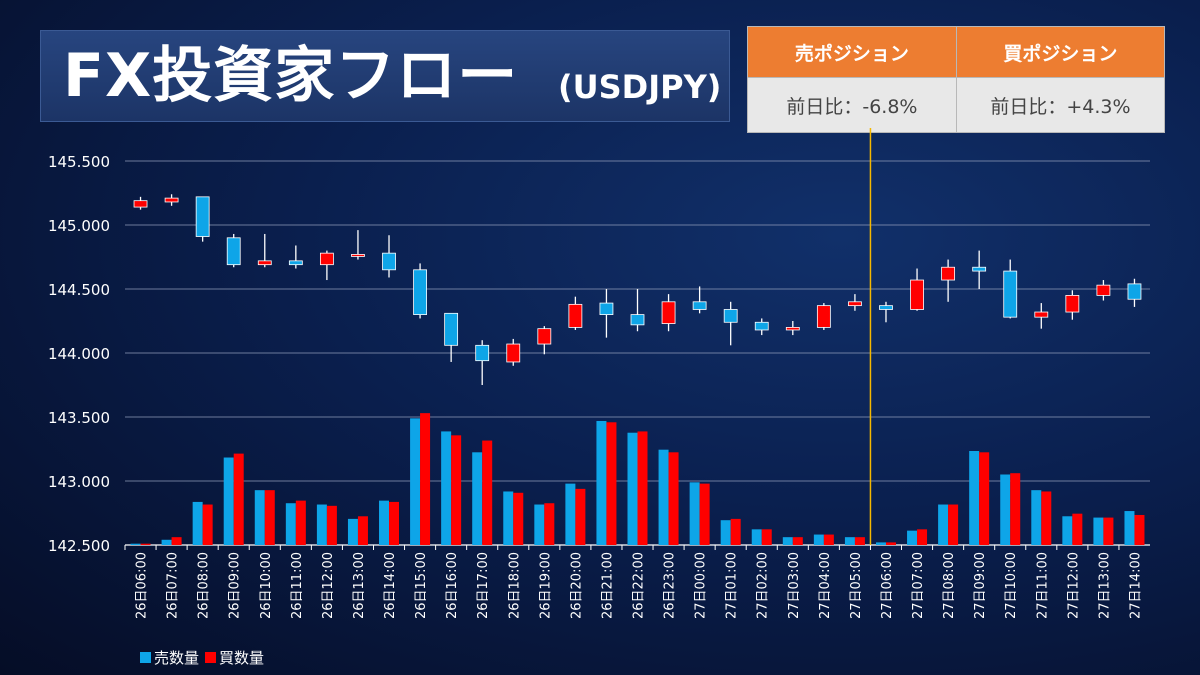 This screenshot has height=675, width=1200. Describe the element at coordinates (235, 585) in the screenshot. I see `x-tick-label: 26日09:00` at that location.